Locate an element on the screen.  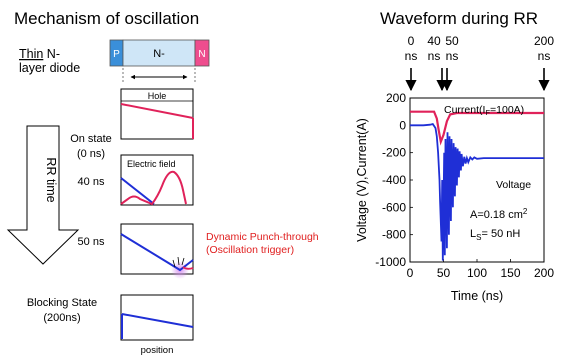
hole-density-line is located at coordinates (157, 111).